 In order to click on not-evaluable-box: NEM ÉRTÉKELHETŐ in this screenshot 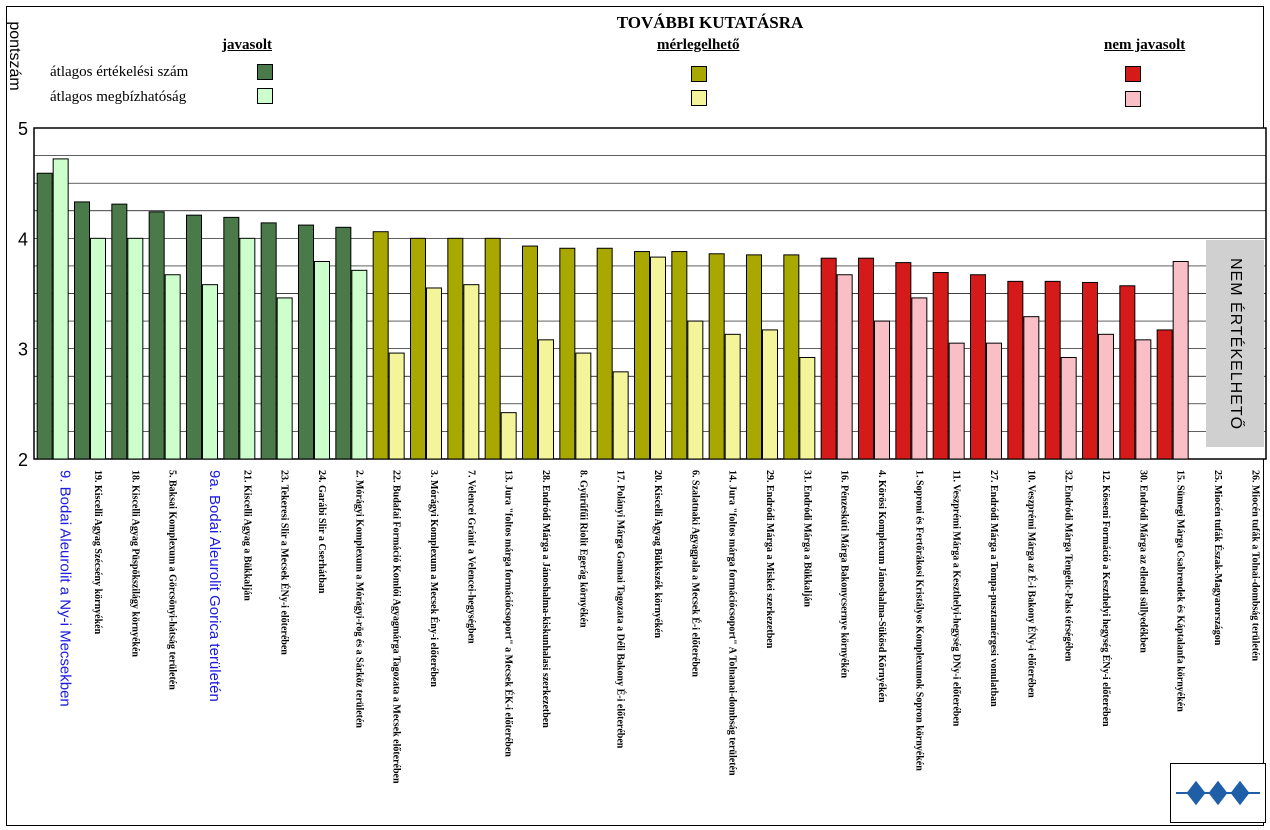, I will do `click(1235, 343)`.